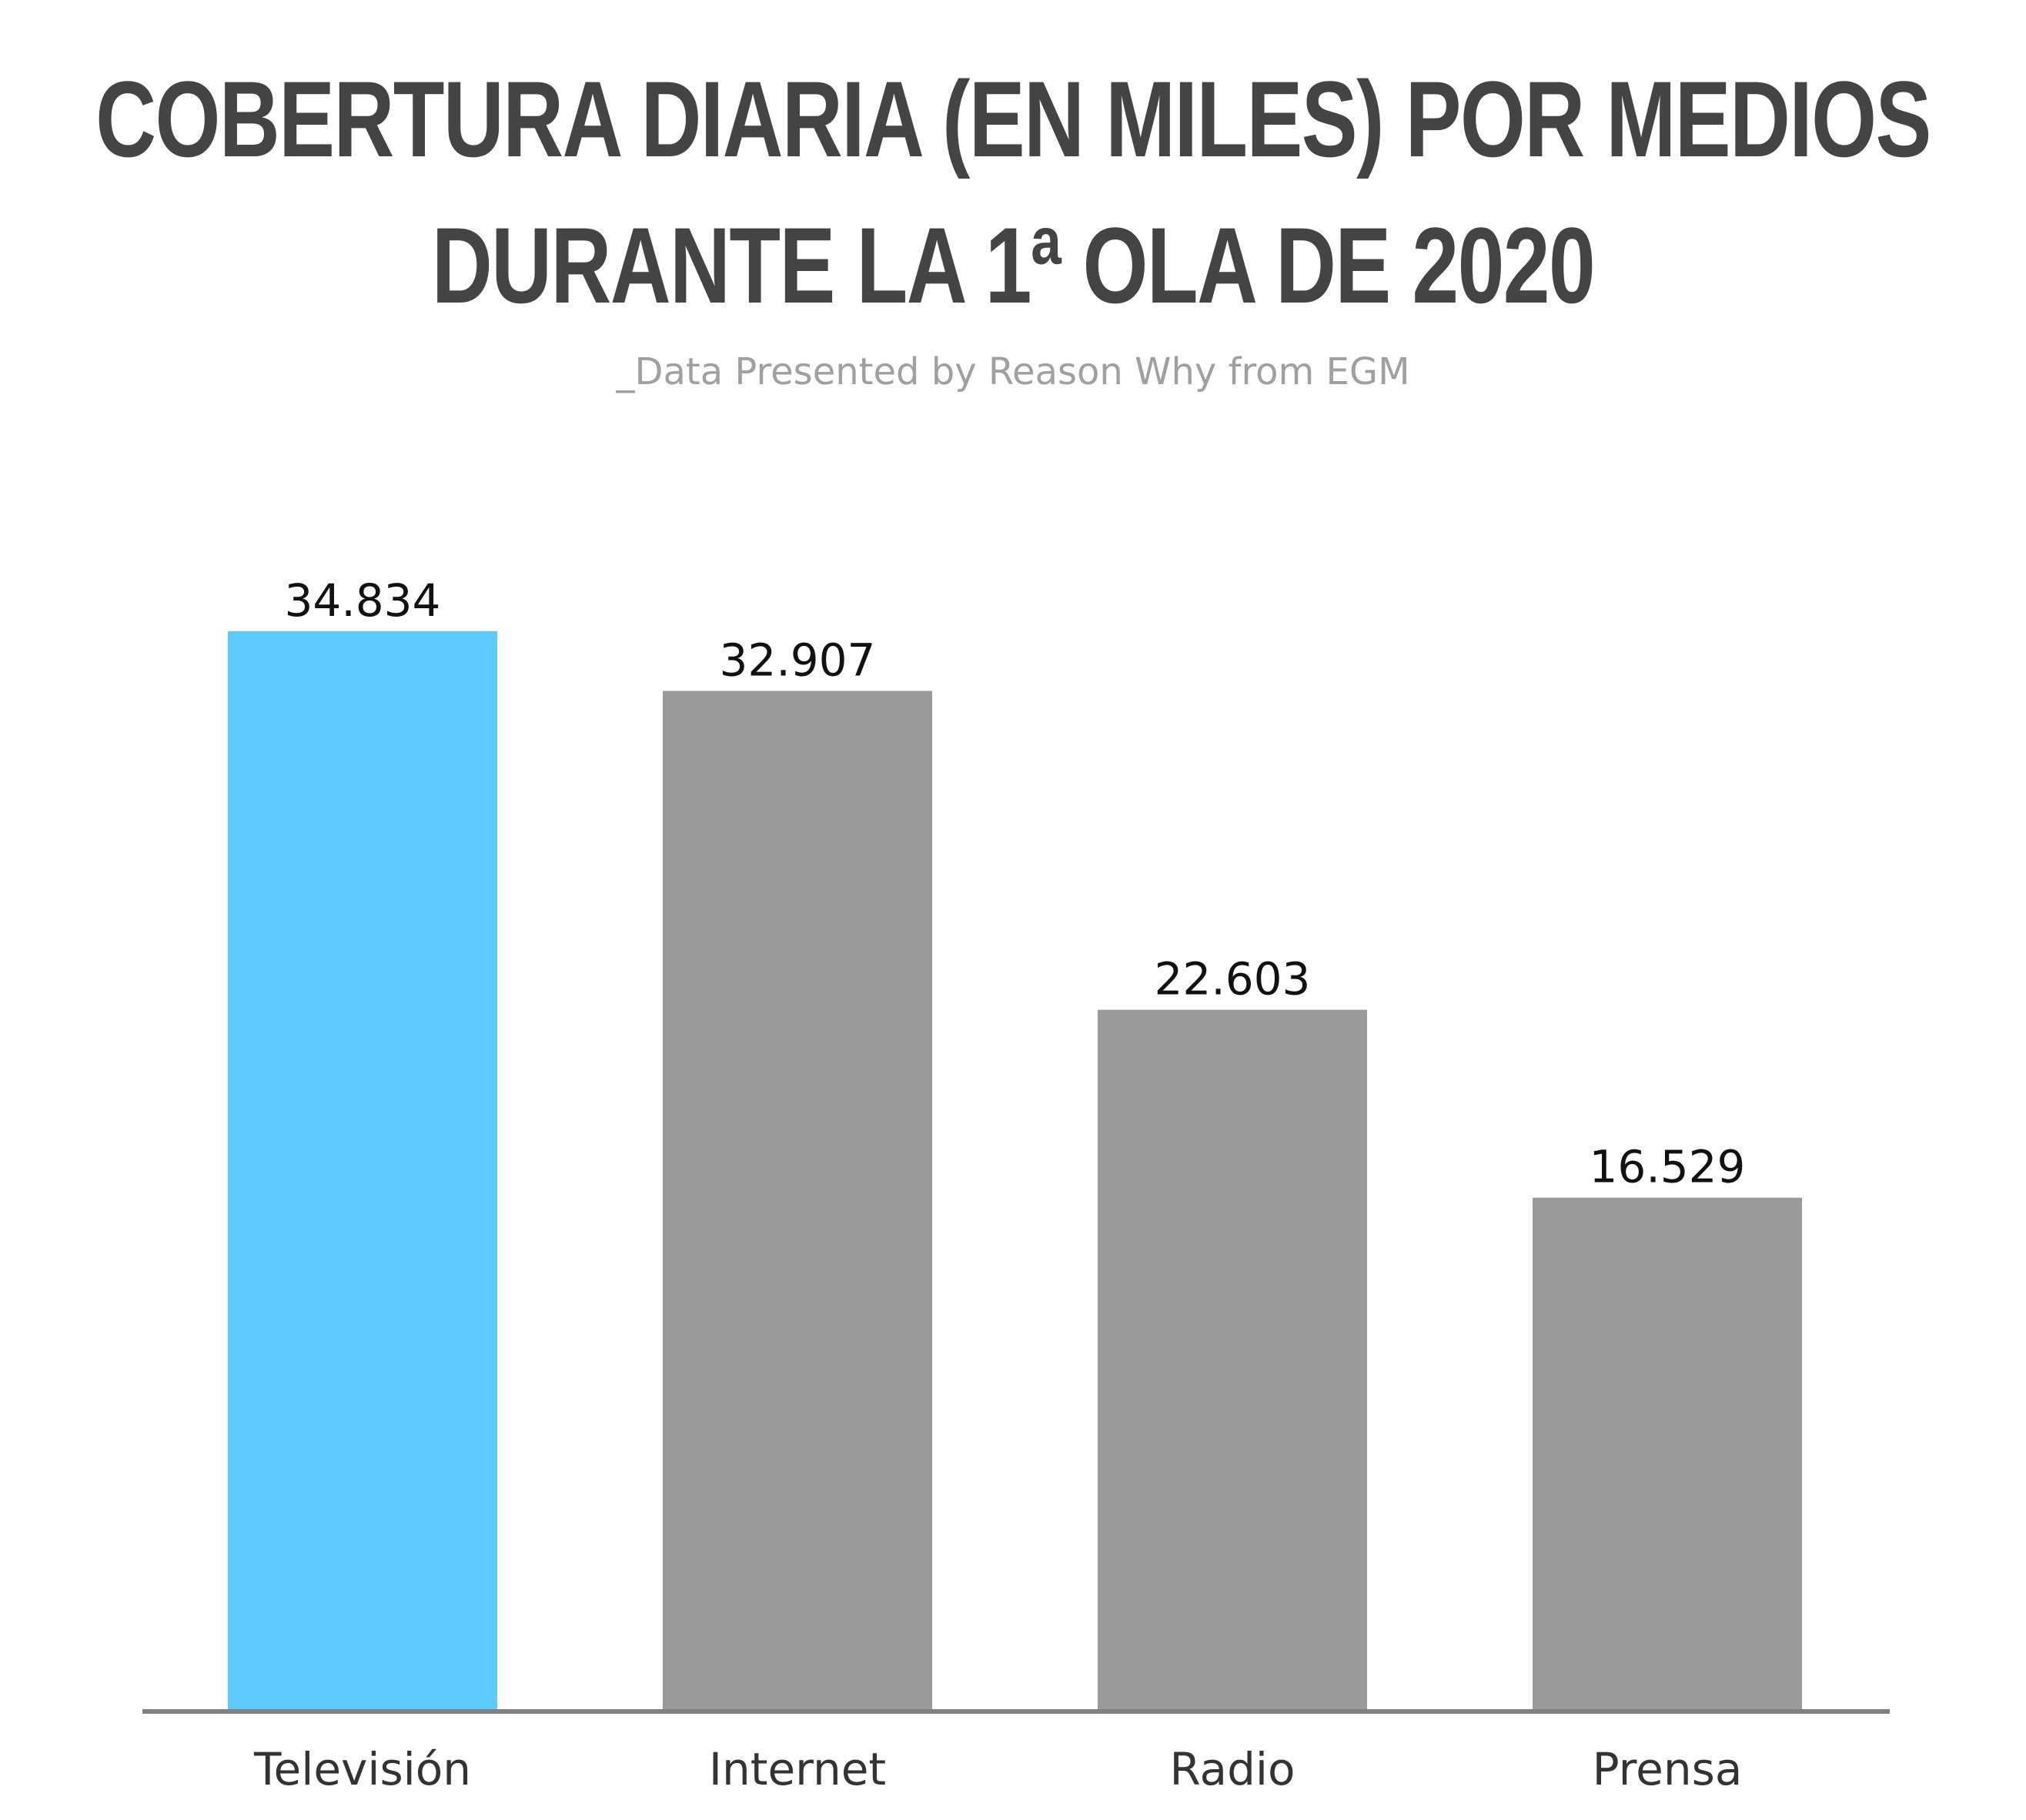 The height and width of the screenshot is (1820, 2026). I want to click on value-label-internet: 32.907, so click(798, 660).